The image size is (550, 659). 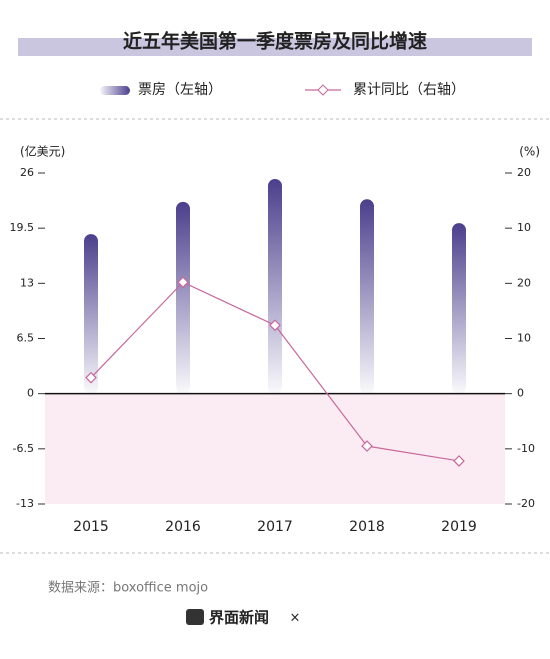 What do you see at coordinates (195, 617) in the screenshot?
I see `brand-logo` at bounding box center [195, 617].